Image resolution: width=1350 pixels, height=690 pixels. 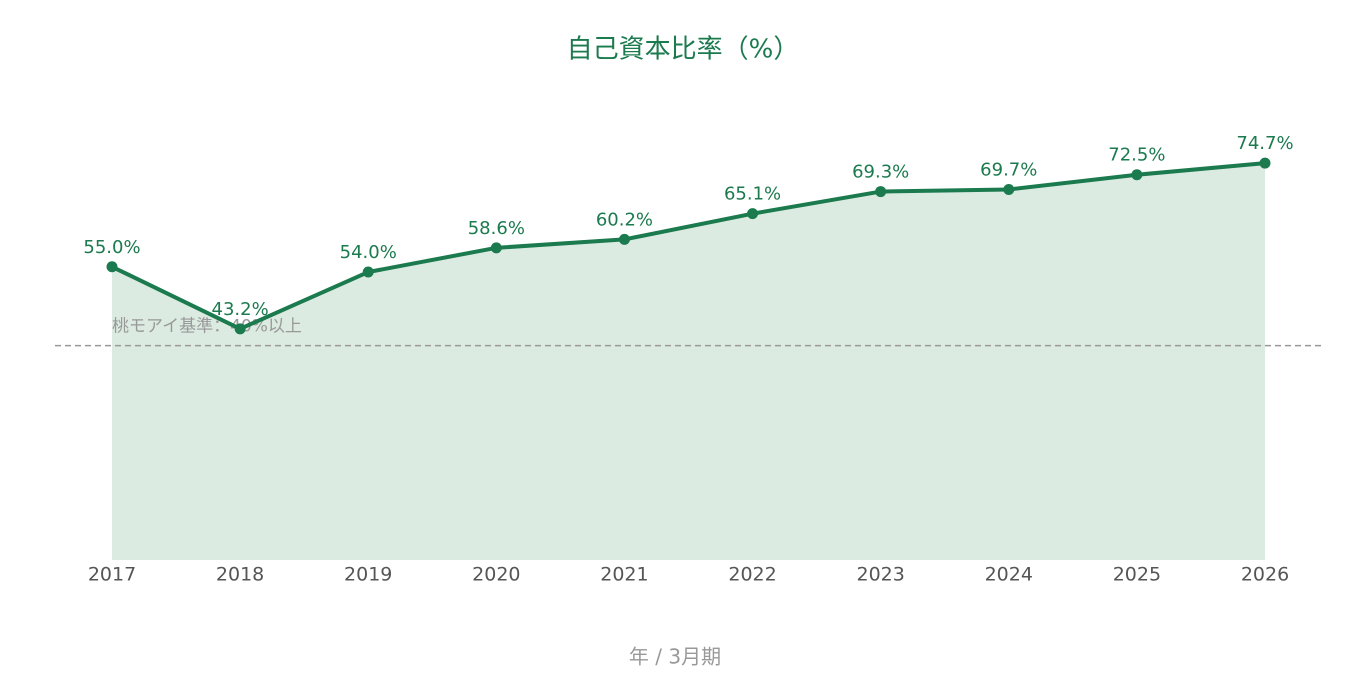 What do you see at coordinates (240, 575) in the screenshot?
I see `x-tick-label: 2018` at bounding box center [240, 575].